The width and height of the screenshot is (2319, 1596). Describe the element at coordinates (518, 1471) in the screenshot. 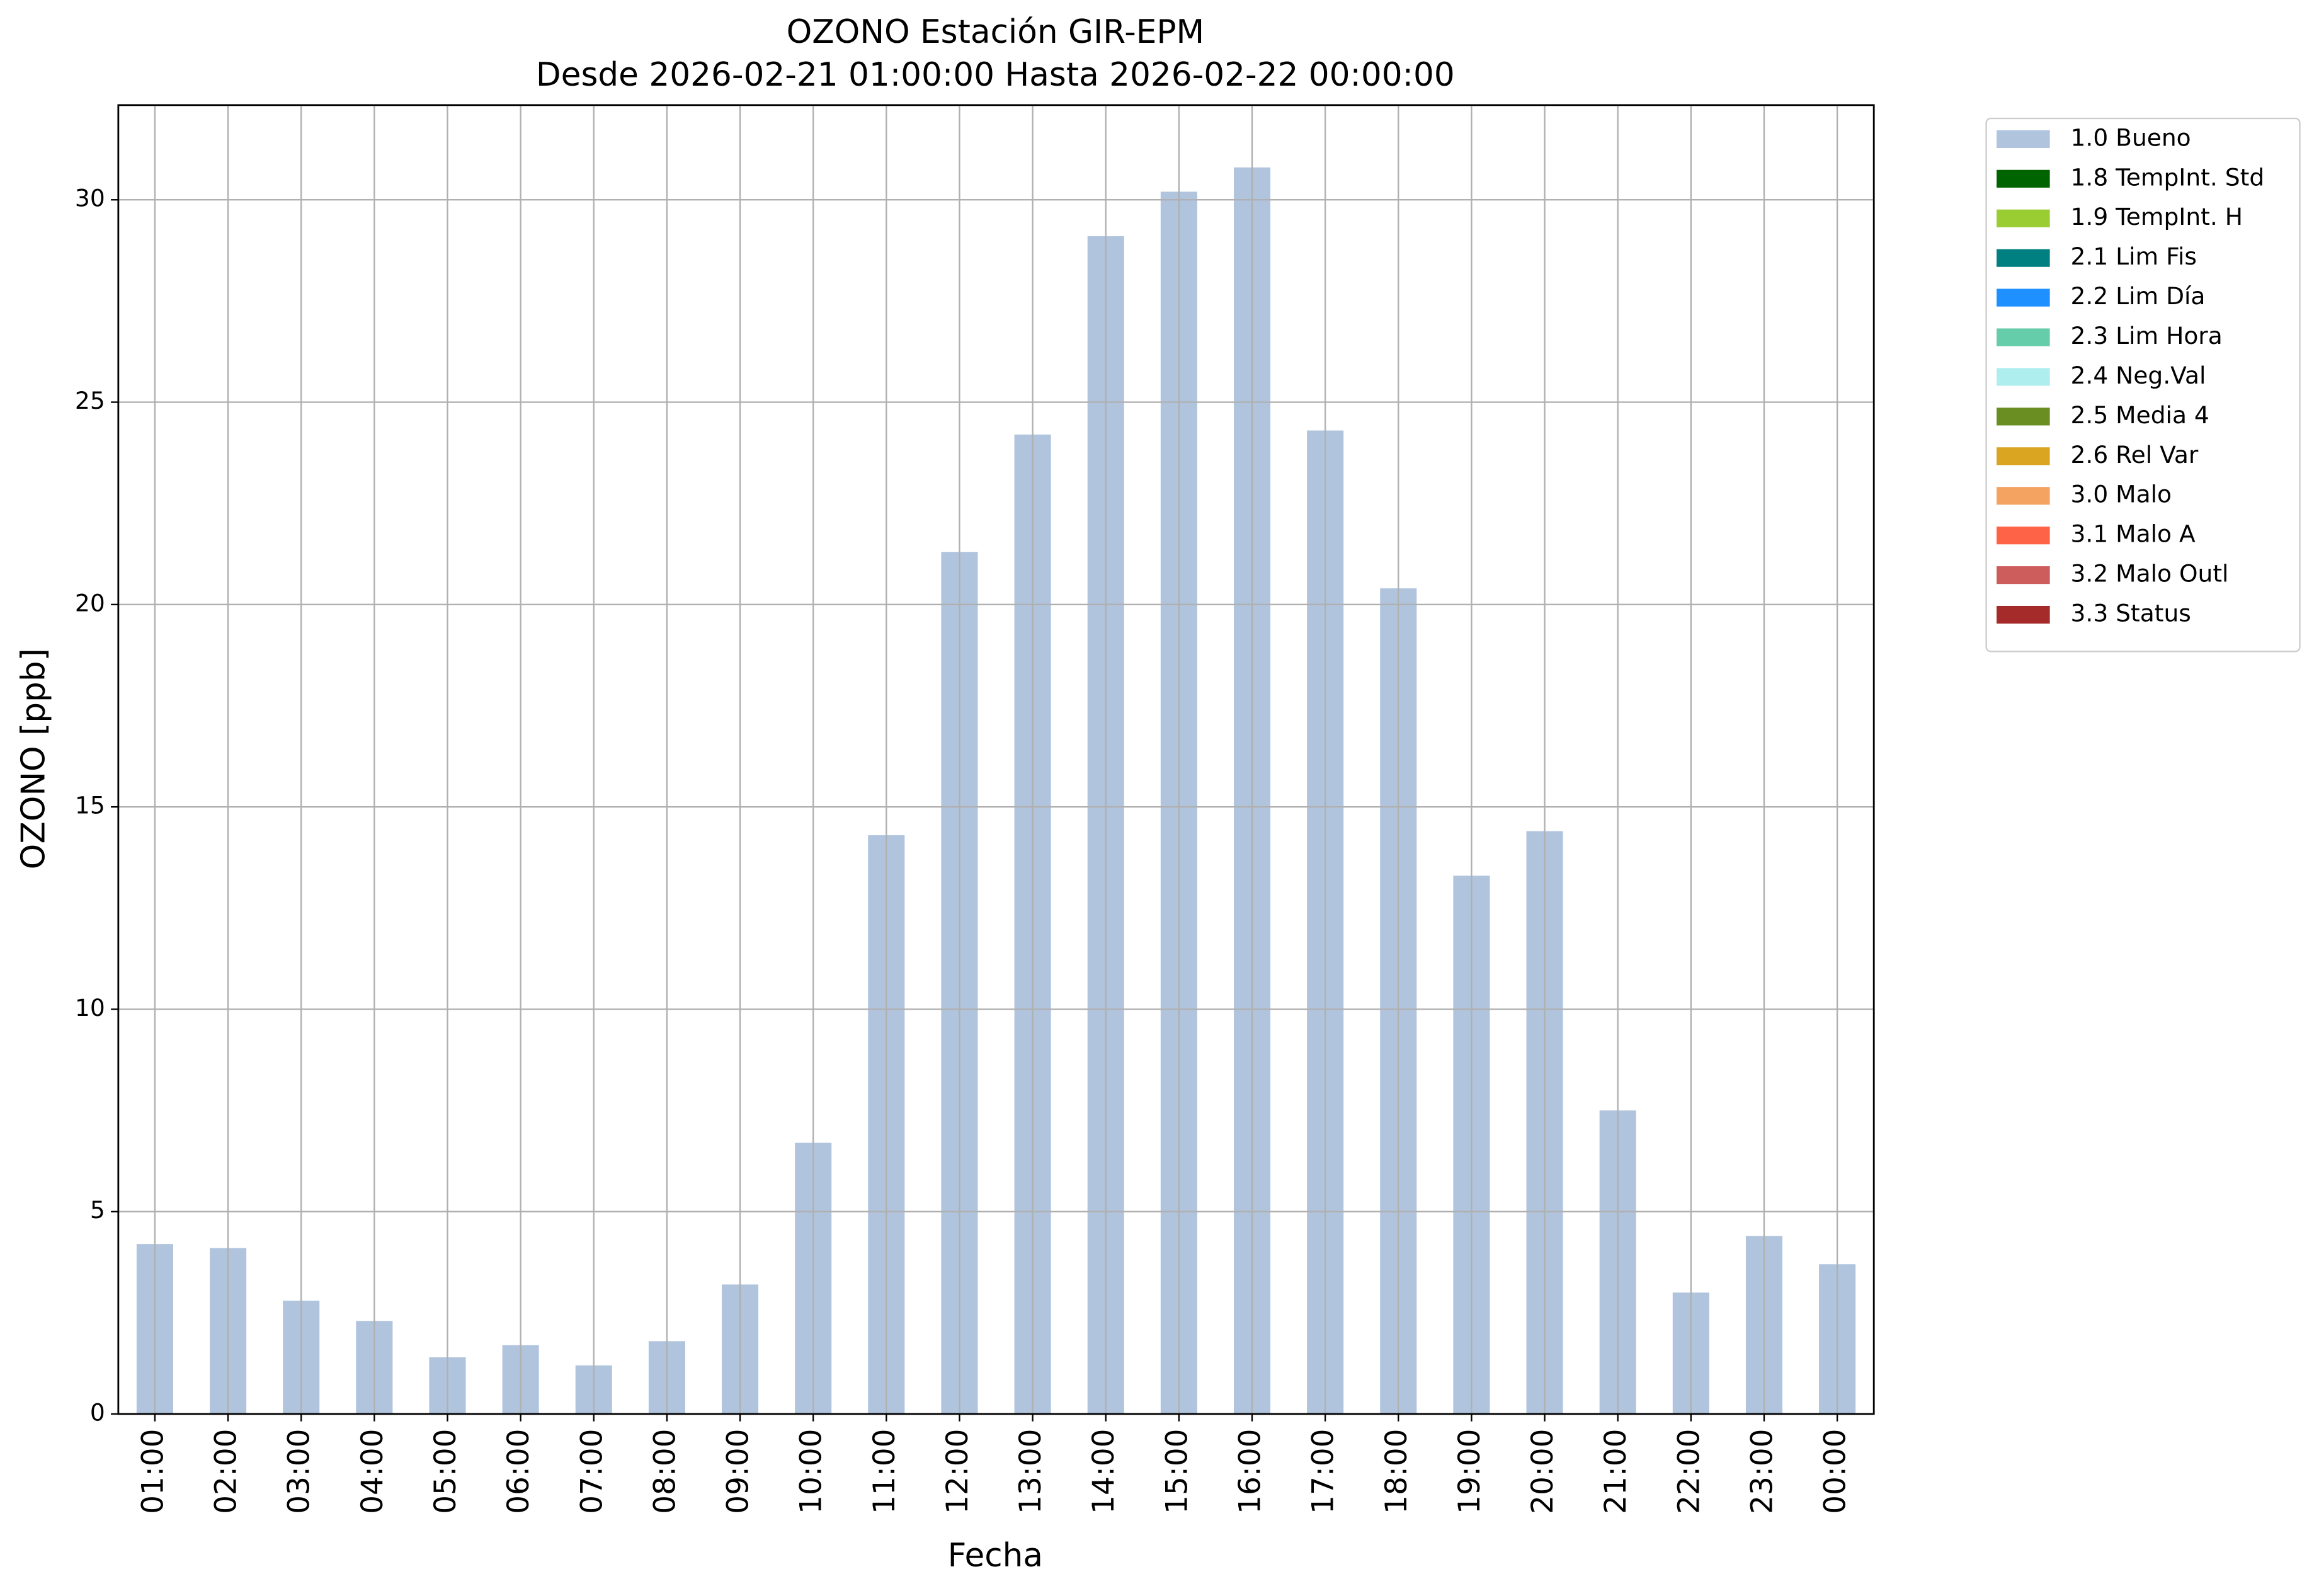

I see `x-tick-label: 06:00` at that location.